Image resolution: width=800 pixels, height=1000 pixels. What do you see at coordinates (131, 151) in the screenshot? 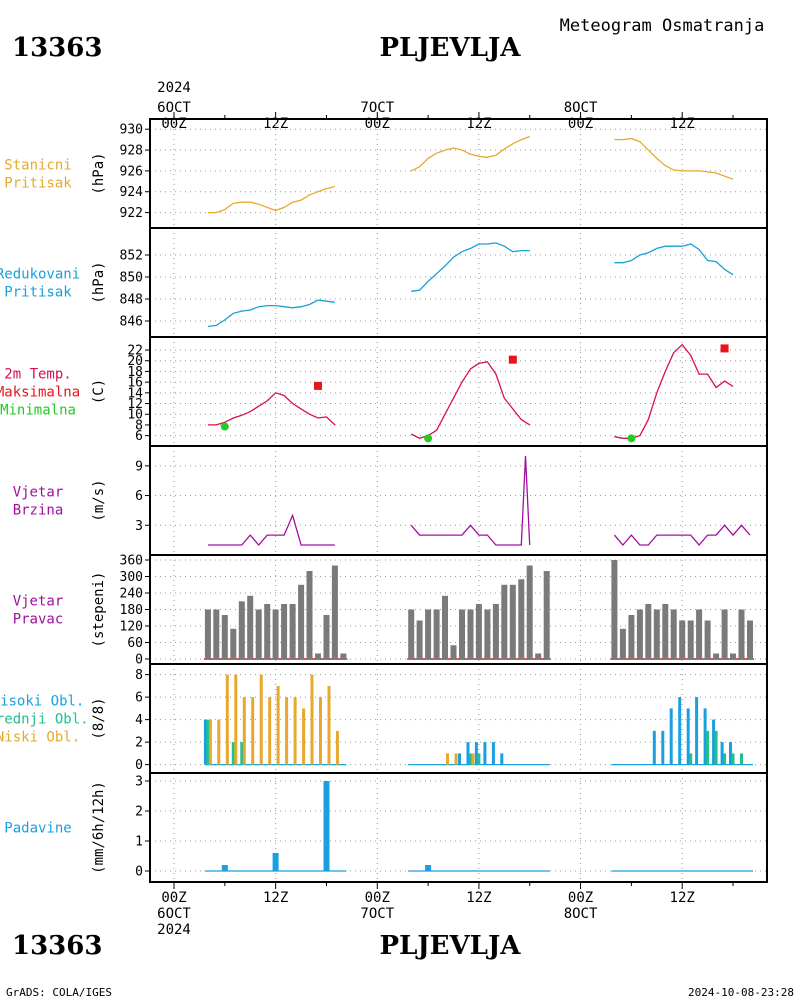
I see `y-tick-label: 928` at bounding box center [131, 151].